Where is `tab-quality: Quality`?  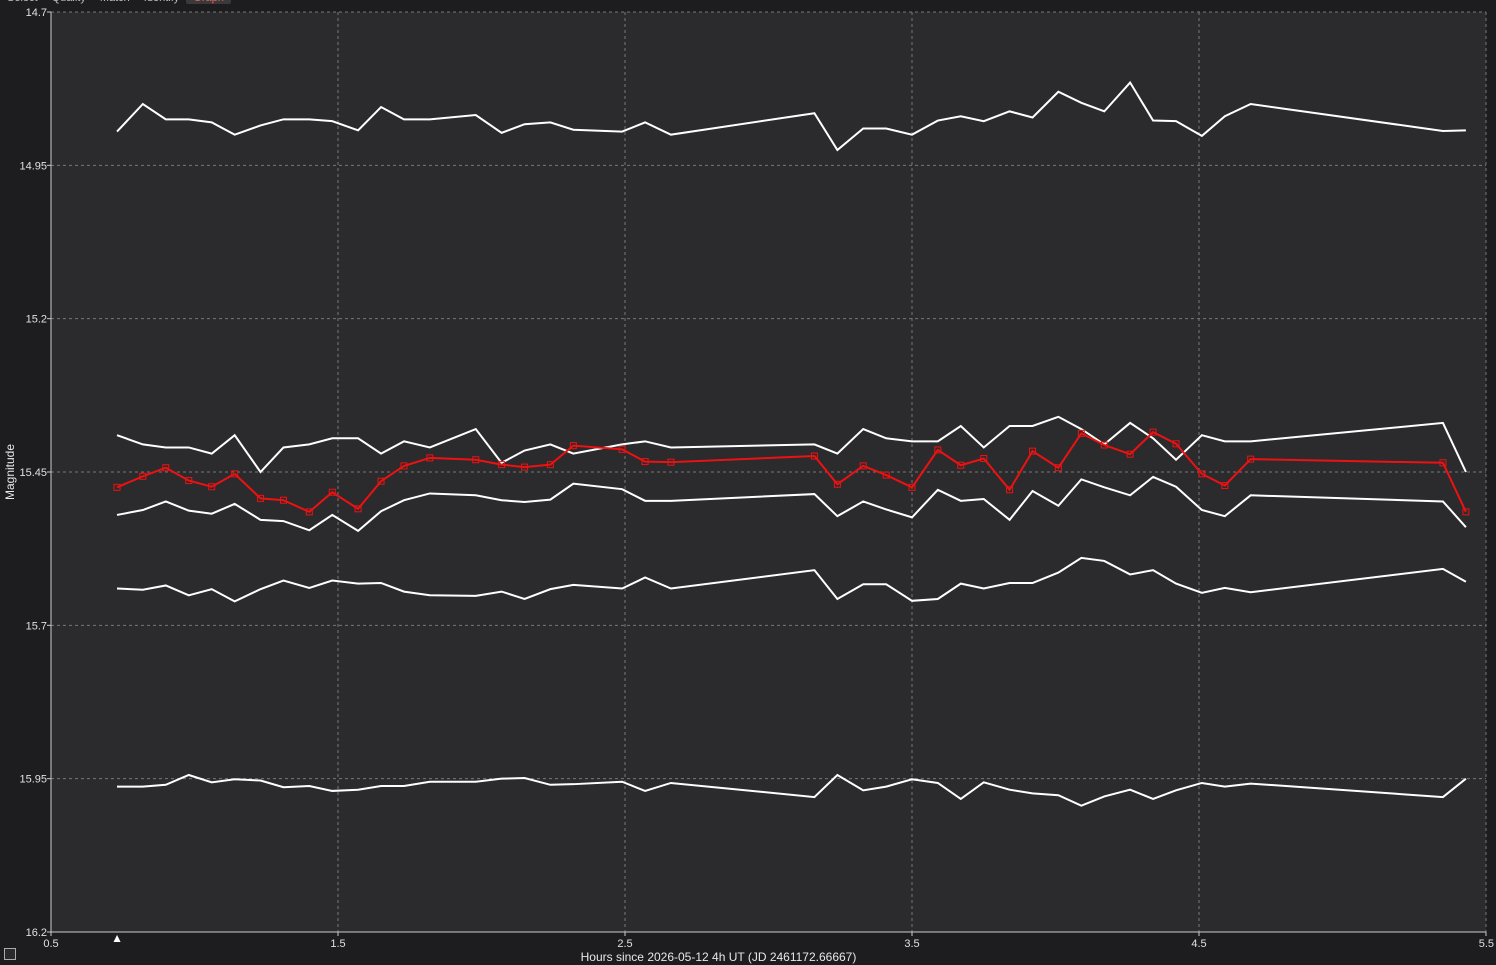 tab-quality: Quality is located at coordinates (69, 2).